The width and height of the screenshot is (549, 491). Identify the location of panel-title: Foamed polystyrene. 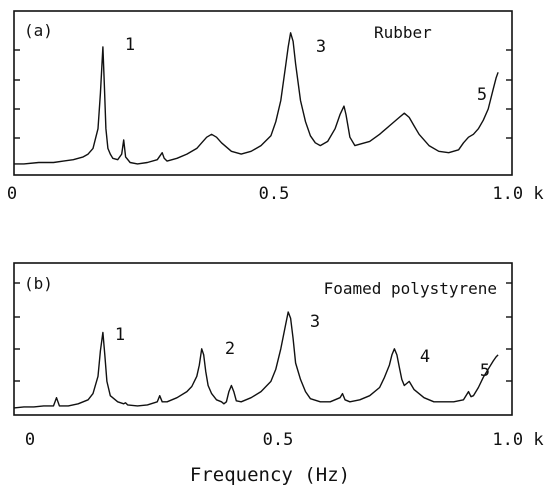
(410, 288).